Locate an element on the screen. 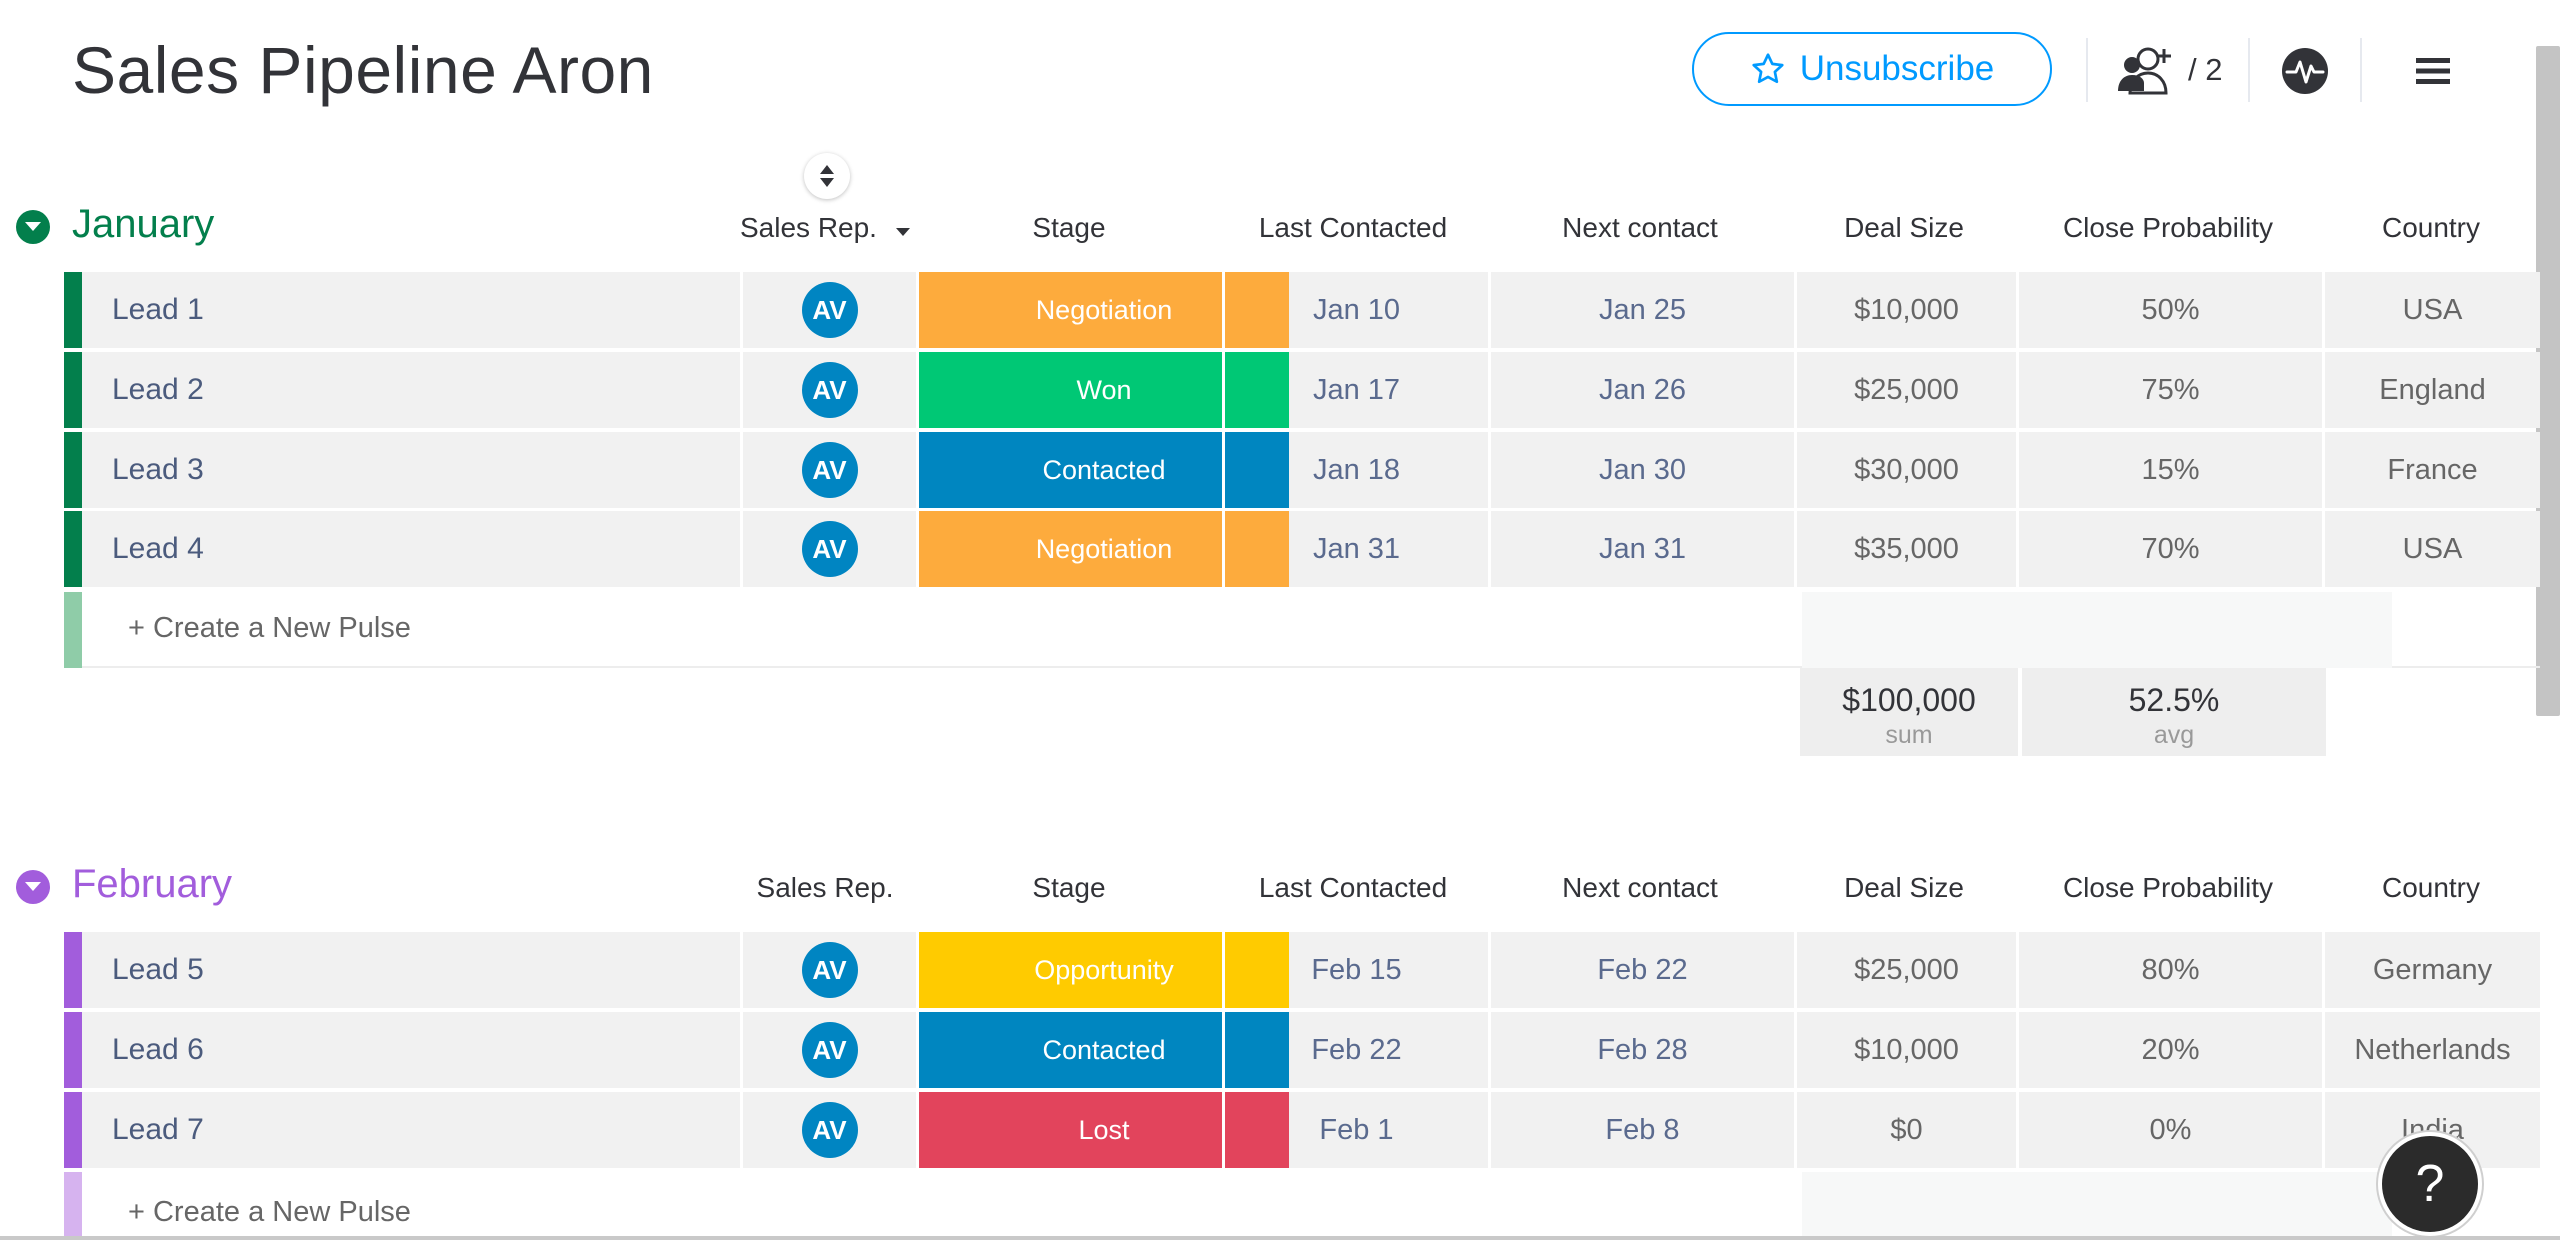 This screenshot has width=2560, height=1240. table-row: Lead 2 AV Won Jan 17 Jan 26 $25,000 75% England is located at coordinates (1302, 390).